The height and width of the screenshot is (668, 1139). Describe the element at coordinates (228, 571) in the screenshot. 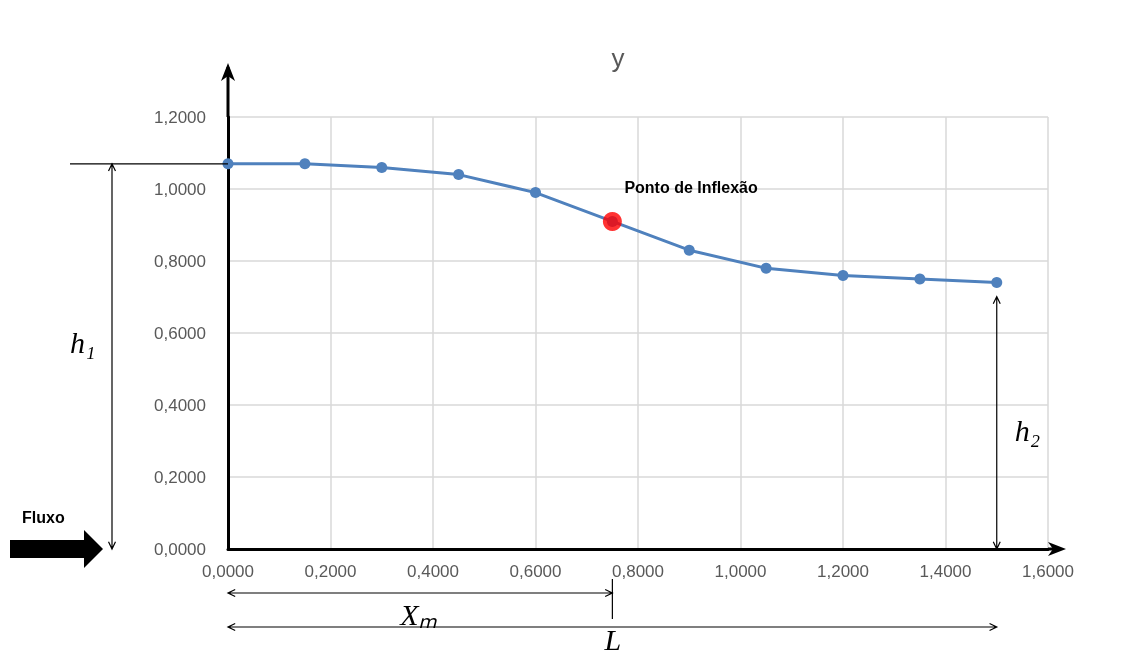

I see `x-tick-label: 0,0000` at that location.